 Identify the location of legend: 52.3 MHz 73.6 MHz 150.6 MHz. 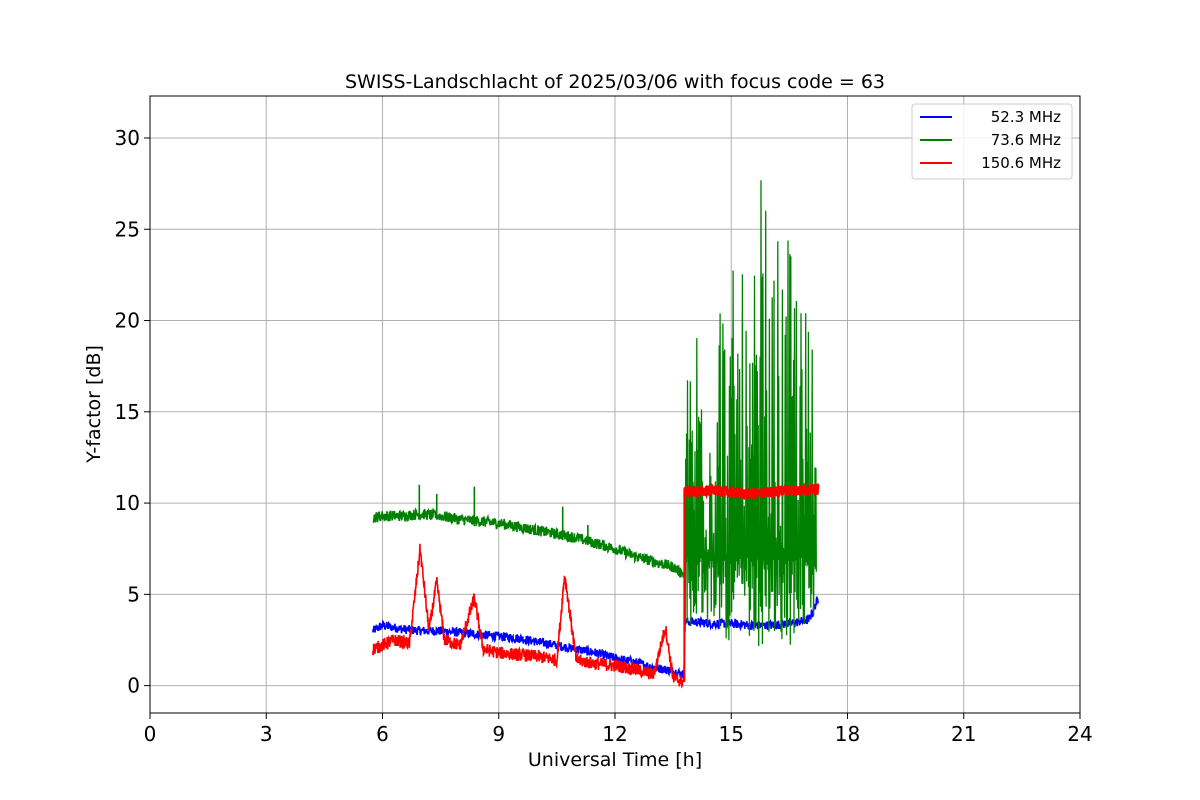
(992, 141).